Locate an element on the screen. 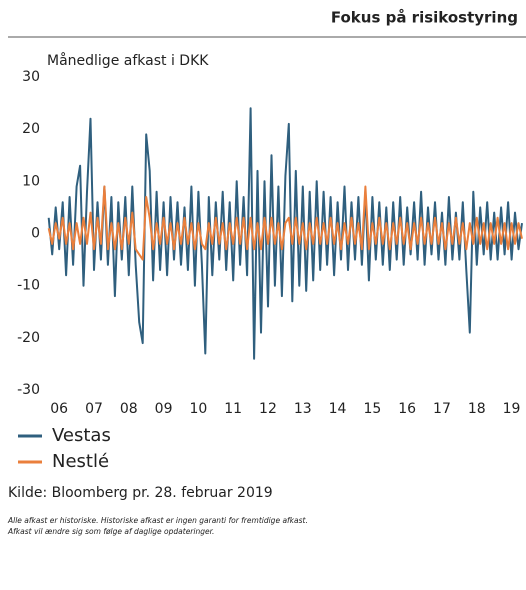 Image resolution: width=526 pixels, height=590 pixels. x-tick-label: 19 is located at coordinates (512, 409).